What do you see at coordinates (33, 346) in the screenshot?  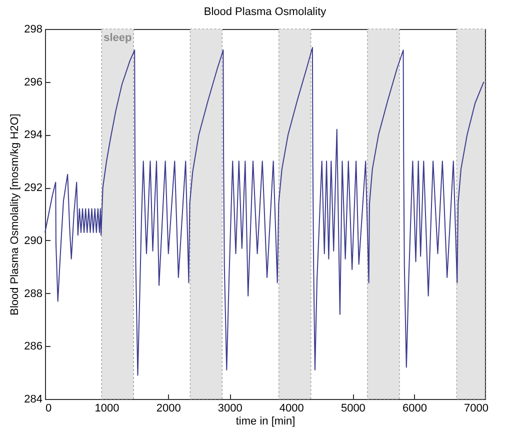 I see `y-tick-label: 286` at bounding box center [33, 346].